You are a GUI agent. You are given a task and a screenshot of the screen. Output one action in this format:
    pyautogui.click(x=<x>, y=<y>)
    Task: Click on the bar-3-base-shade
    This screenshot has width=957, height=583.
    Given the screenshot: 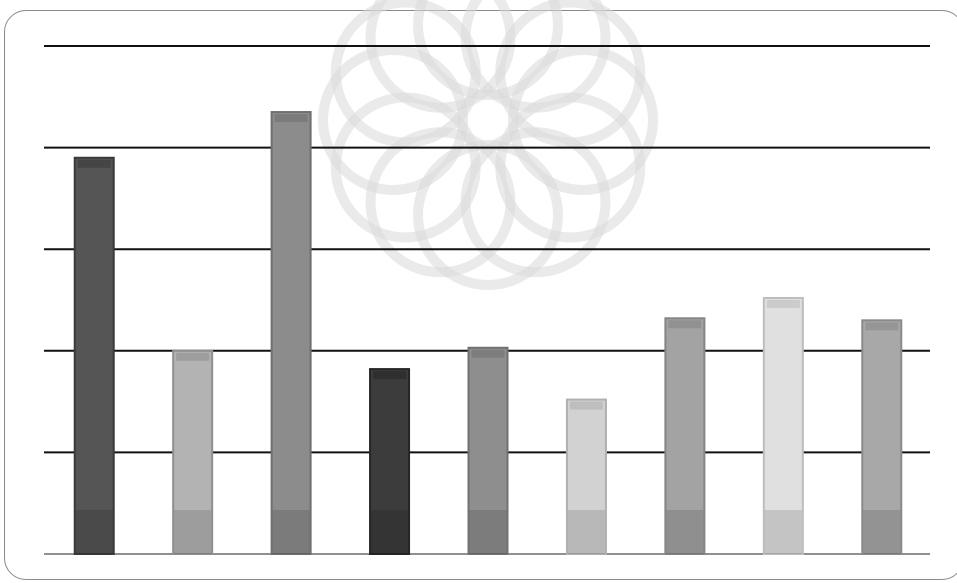 What is the action you would take?
    pyautogui.click(x=291, y=532)
    